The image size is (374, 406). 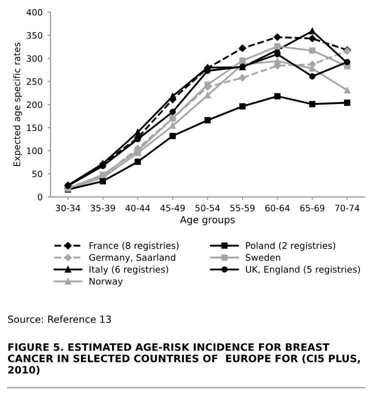 I want to click on source-note: Source: Reference 13, so click(x=59, y=319).